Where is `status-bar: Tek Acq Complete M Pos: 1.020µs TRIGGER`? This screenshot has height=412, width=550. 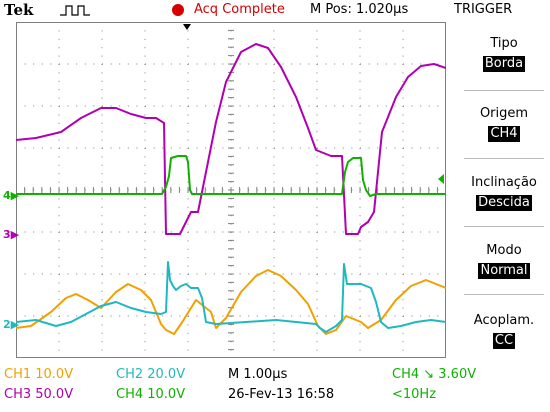 status-bar: Tek Acq Complete M Pos: 1.020µs TRIGGER is located at coordinates (275, 11).